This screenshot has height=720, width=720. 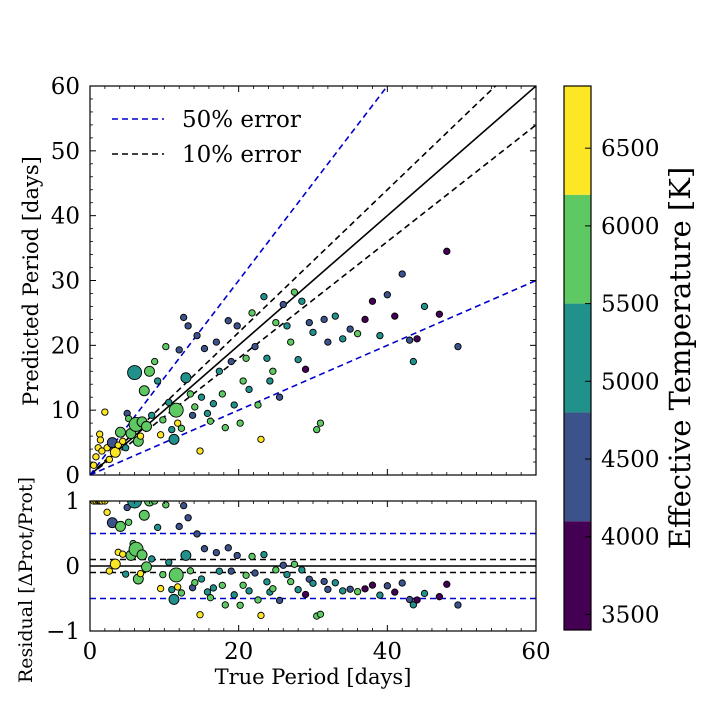 What do you see at coordinates (387, 652) in the screenshot?
I see `x-tick-label: 40` at bounding box center [387, 652].